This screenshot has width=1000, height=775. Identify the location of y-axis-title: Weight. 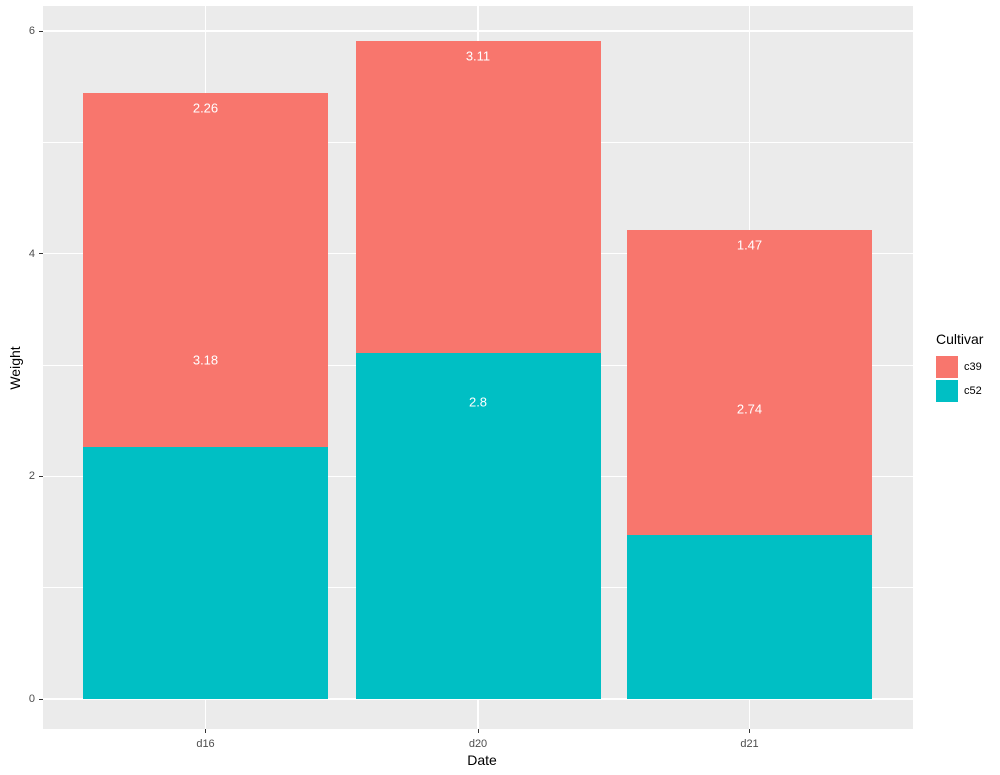
(15, 368).